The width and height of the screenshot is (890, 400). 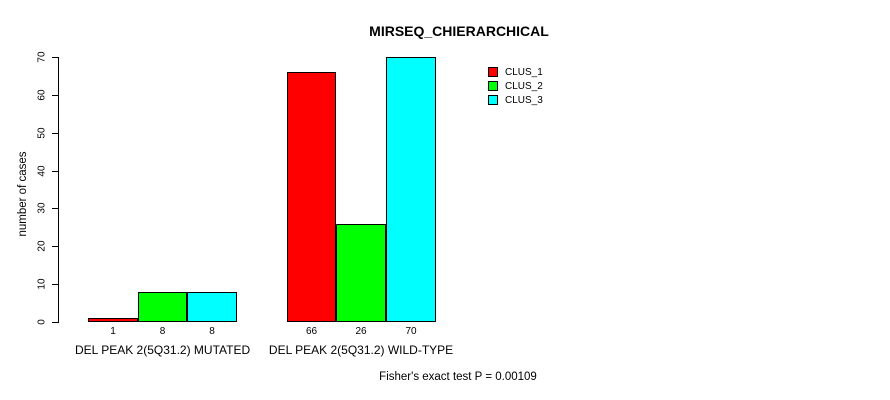 What do you see at coordinates (524, 86) in the screenshot?
I see `legend-label: CLUS_2` at bounding box center [524, 86].